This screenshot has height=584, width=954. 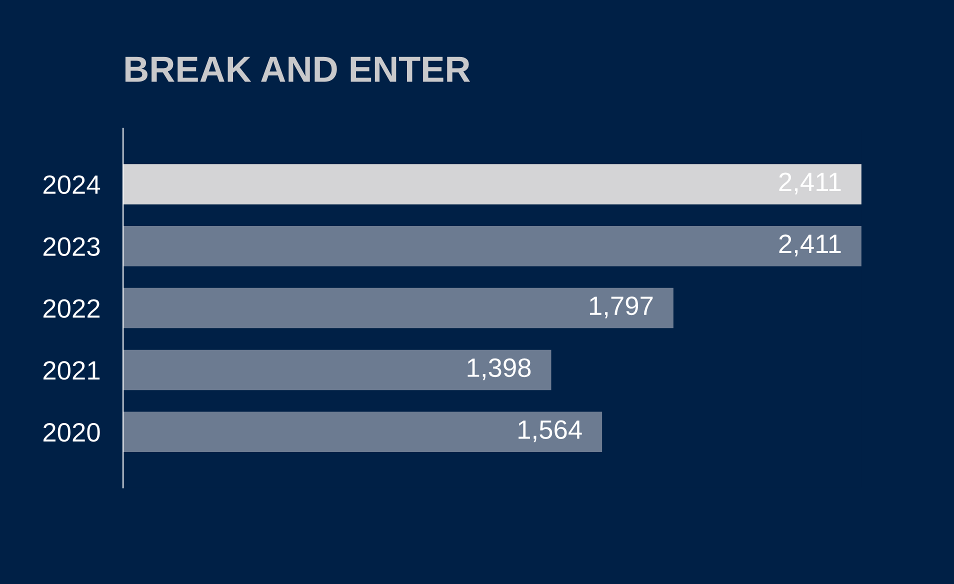 I want to click on data-label: 1,797, so click(x=621, y=307).